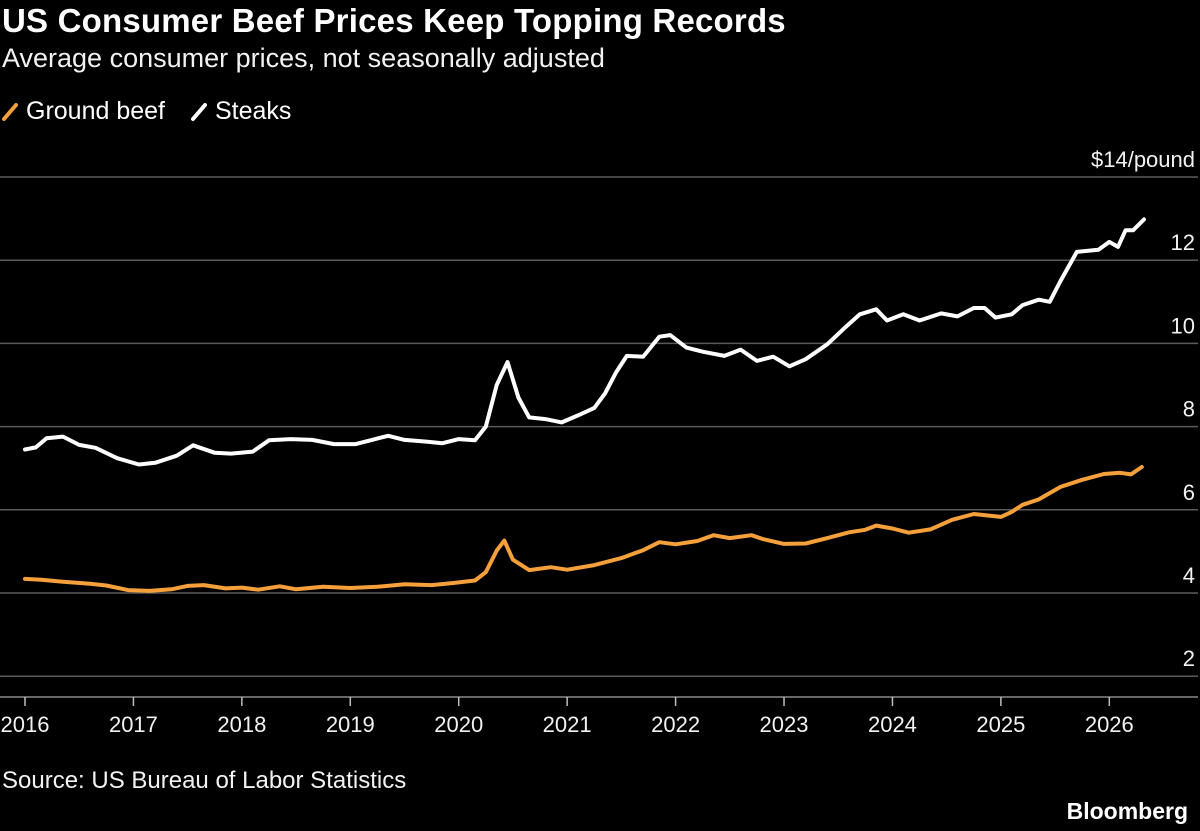 Image resolution: width=1200 pixels, height=831 pixels. Describe the element at coordinates (1189, 575) in the screenshot. I see `y-tick-label-4: 4` at that location.